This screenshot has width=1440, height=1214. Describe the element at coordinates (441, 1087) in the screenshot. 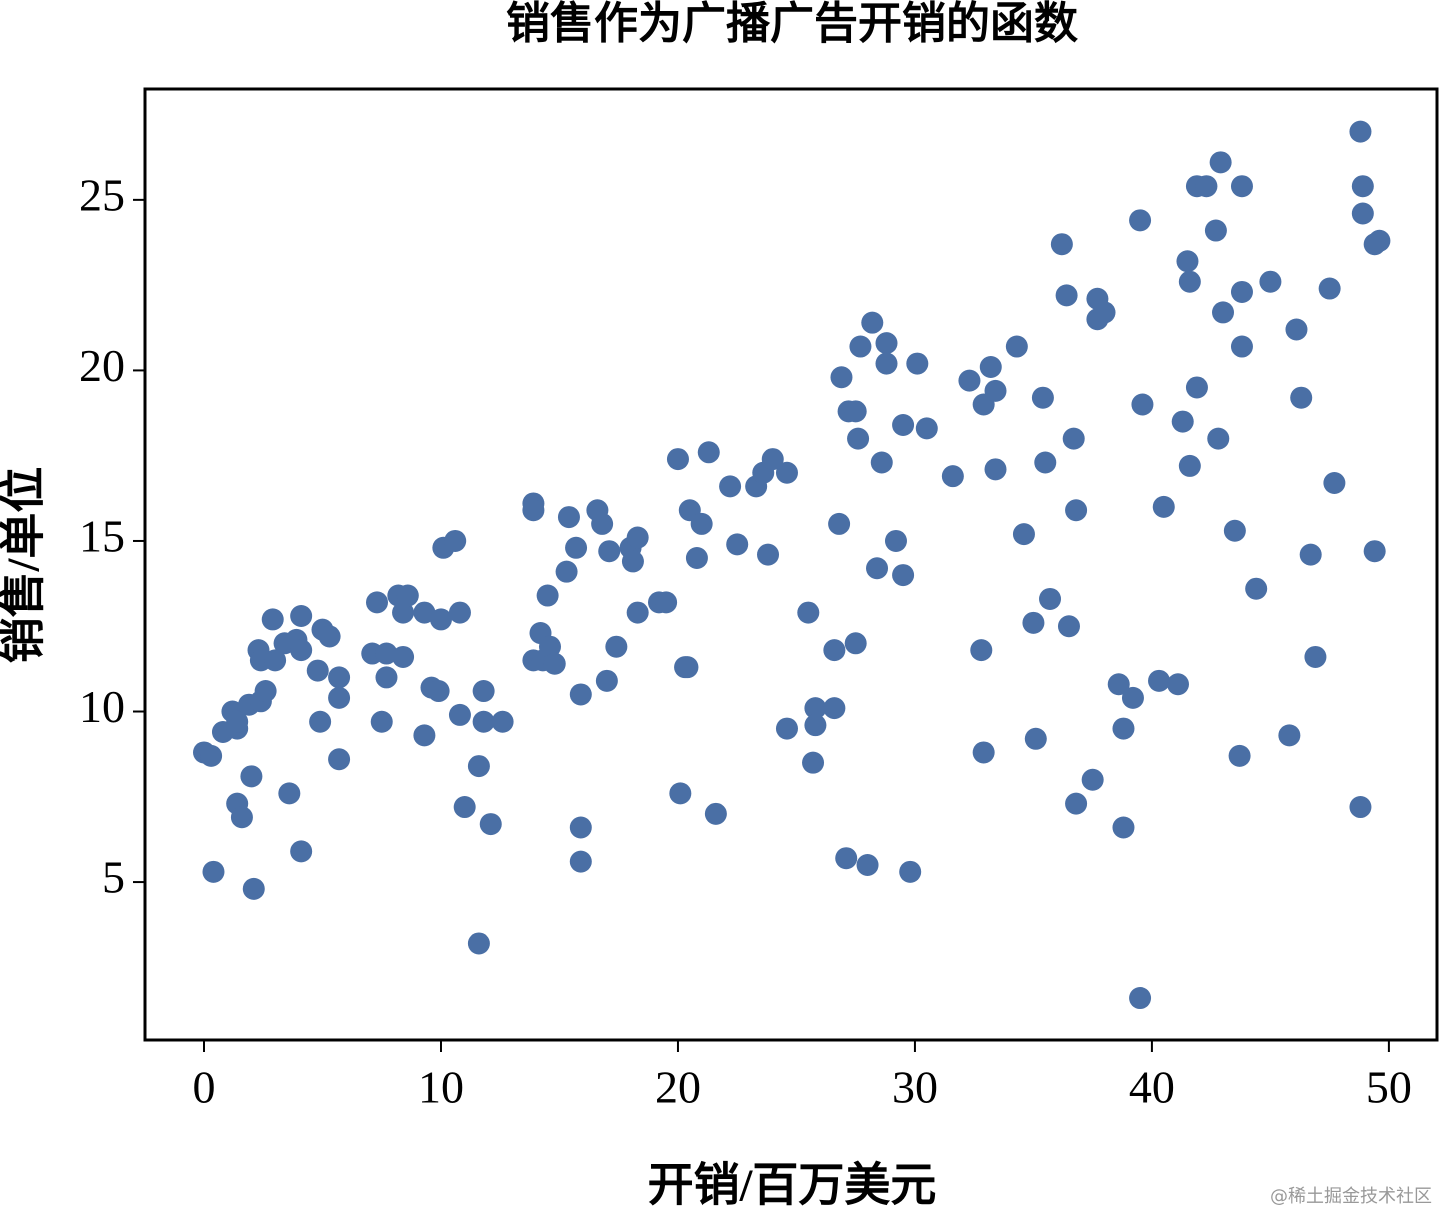

I see `x-tick-label: 10` at that location.